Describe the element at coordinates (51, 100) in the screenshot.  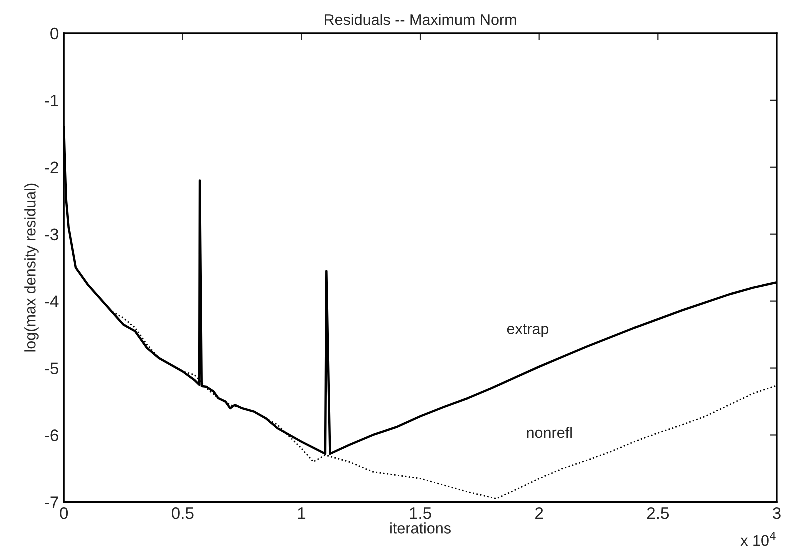
I see `y-tick-label: -1` at that location.